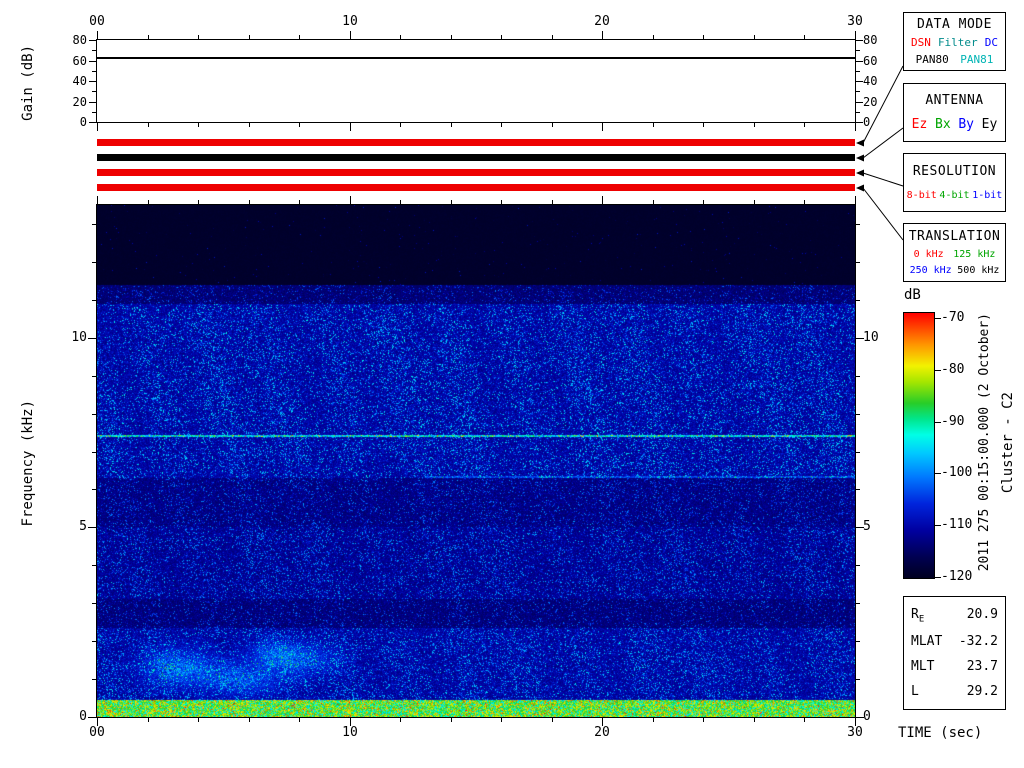 The height and width of the screenshot is (768, 1024). Describe the element at coordinates (97, 21) in the screenshot. I see `gain-xtick-label: 00` at that location.